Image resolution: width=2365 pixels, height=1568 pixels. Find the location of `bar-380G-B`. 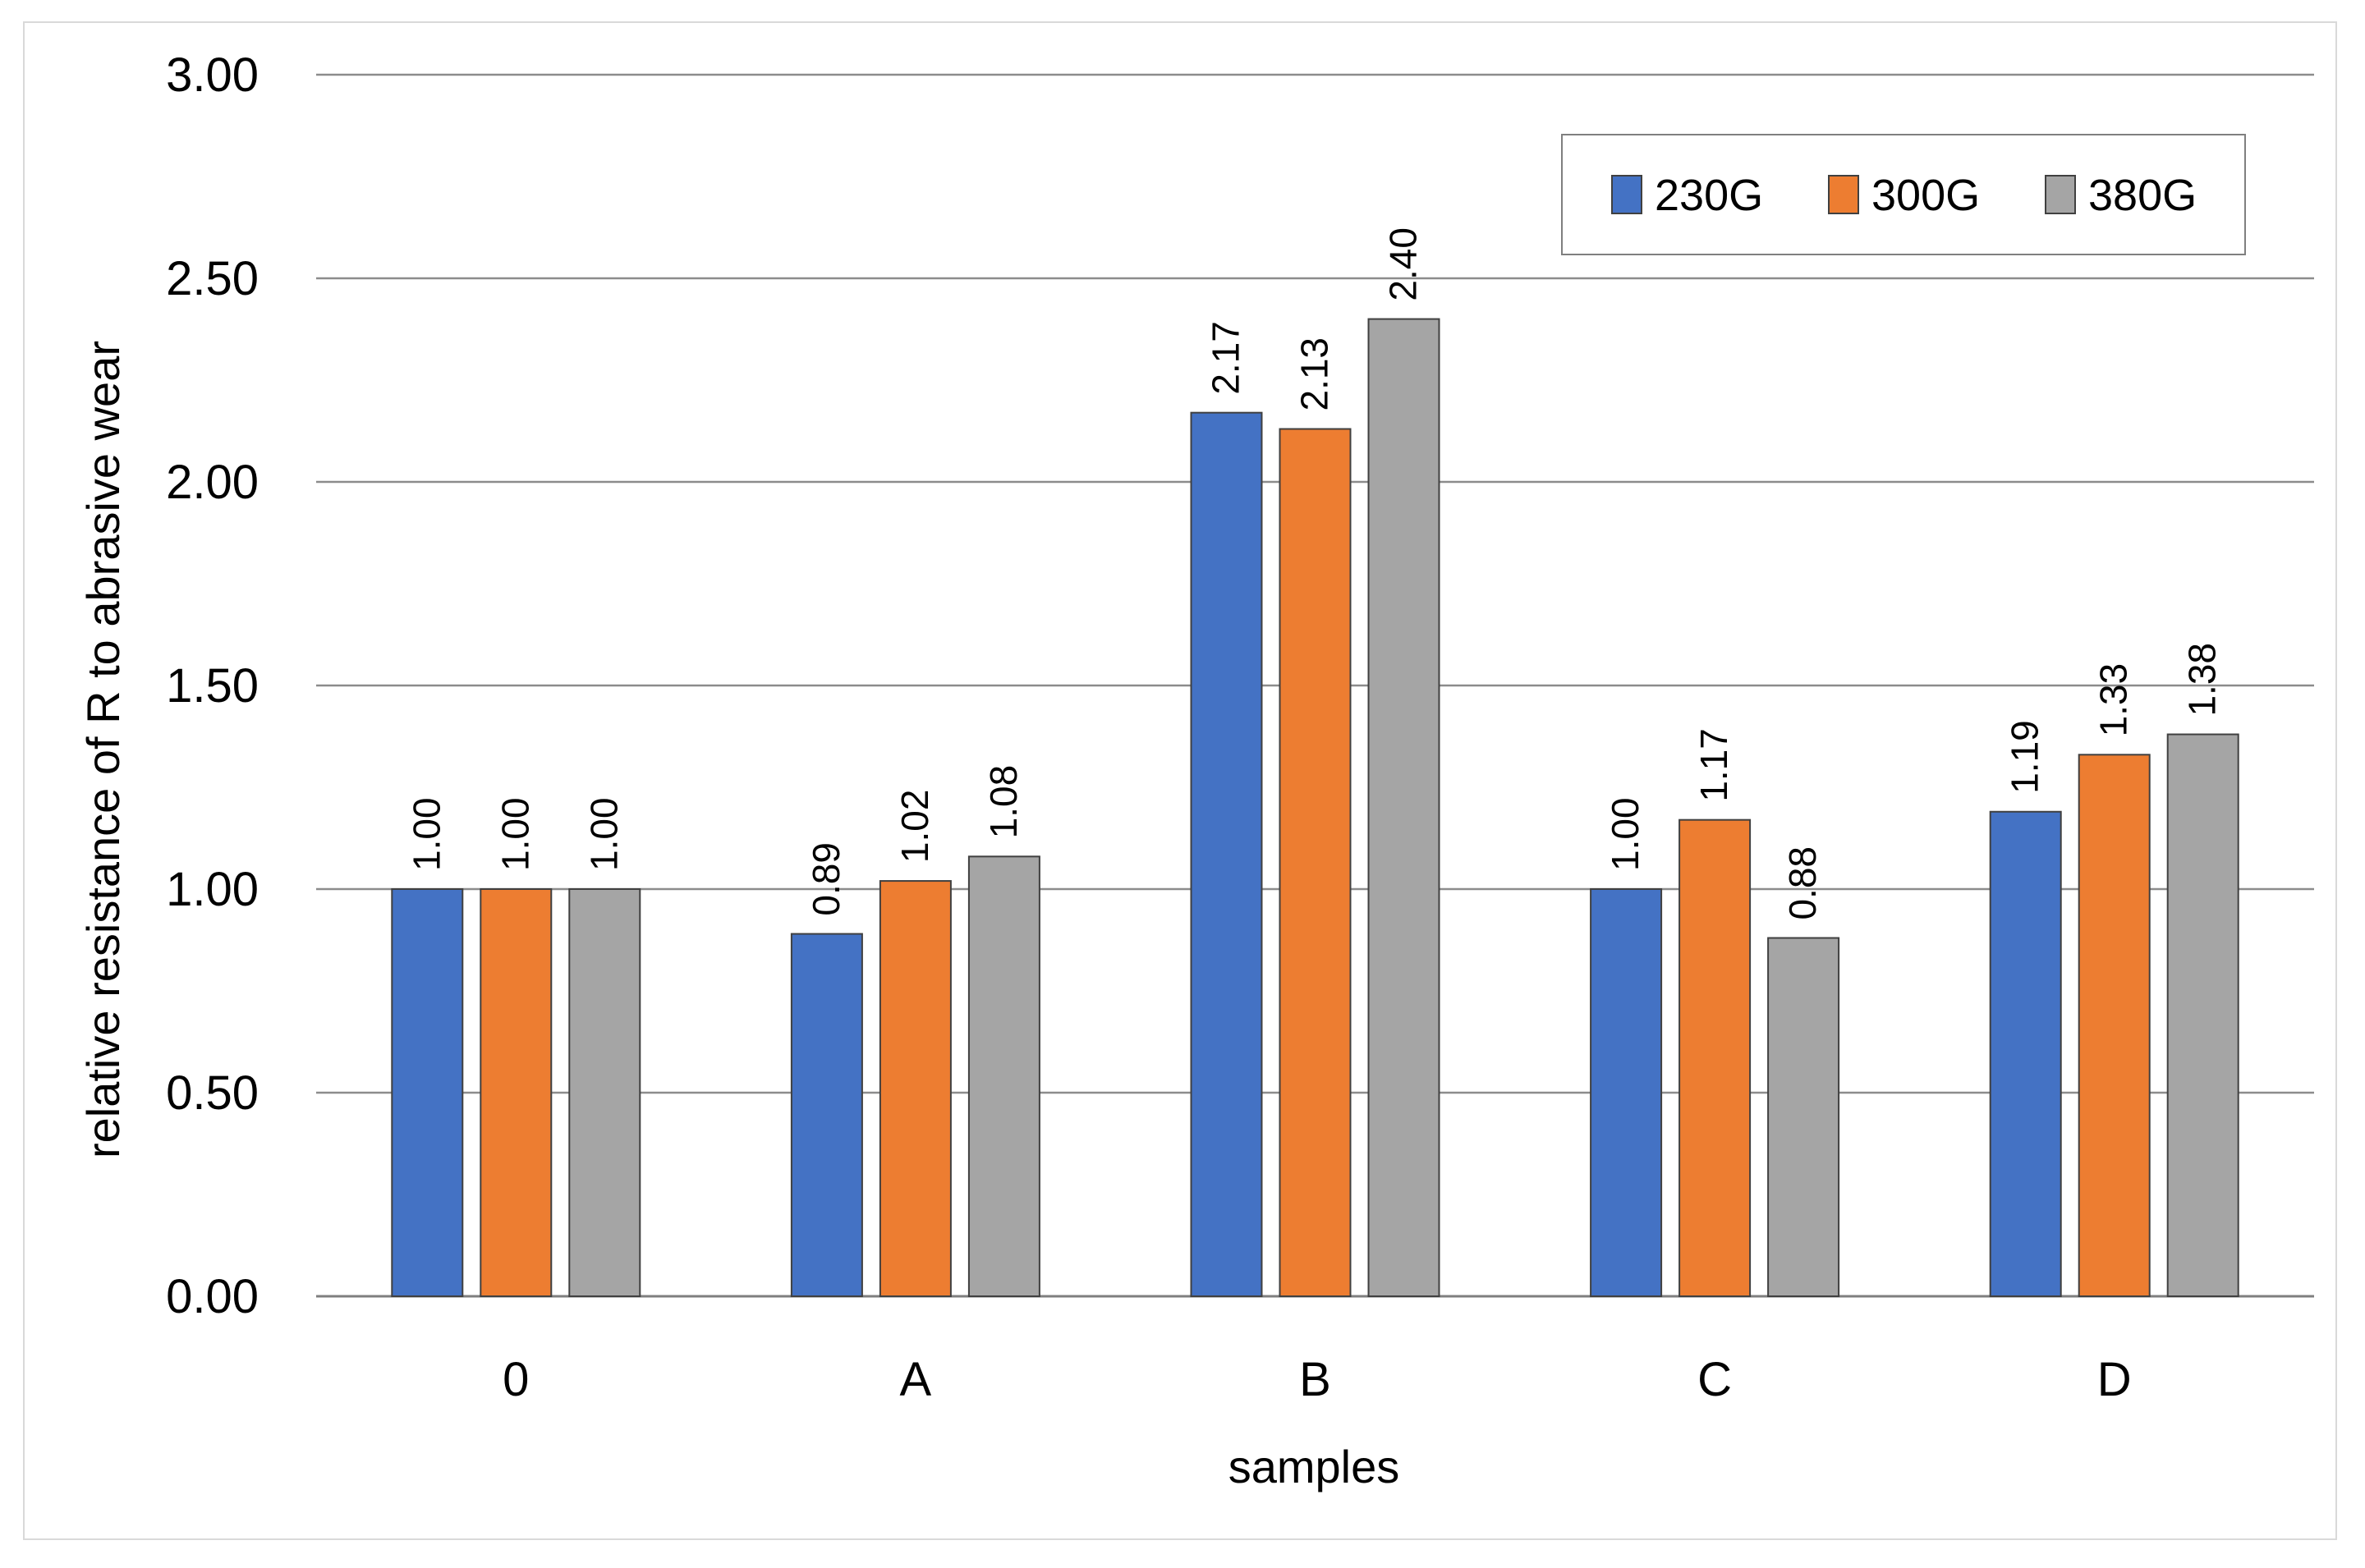

bar-380G-B is located at coordinates (1403, 808).